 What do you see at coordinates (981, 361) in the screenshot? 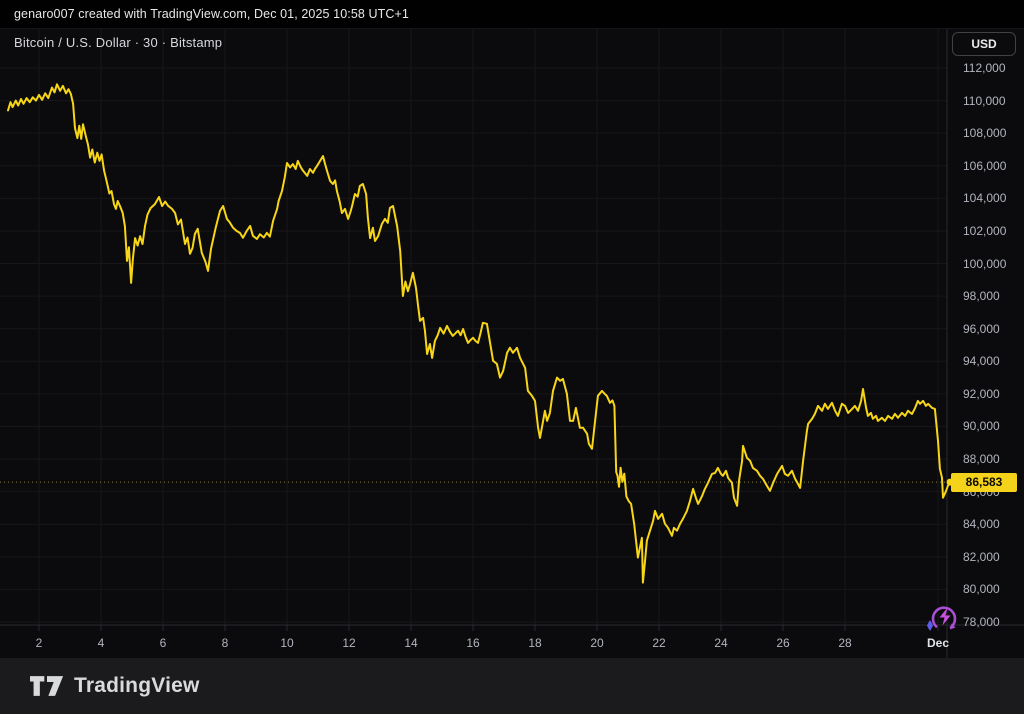
I see `price-tick-label: 94,000` at bounding box center [981, 361].